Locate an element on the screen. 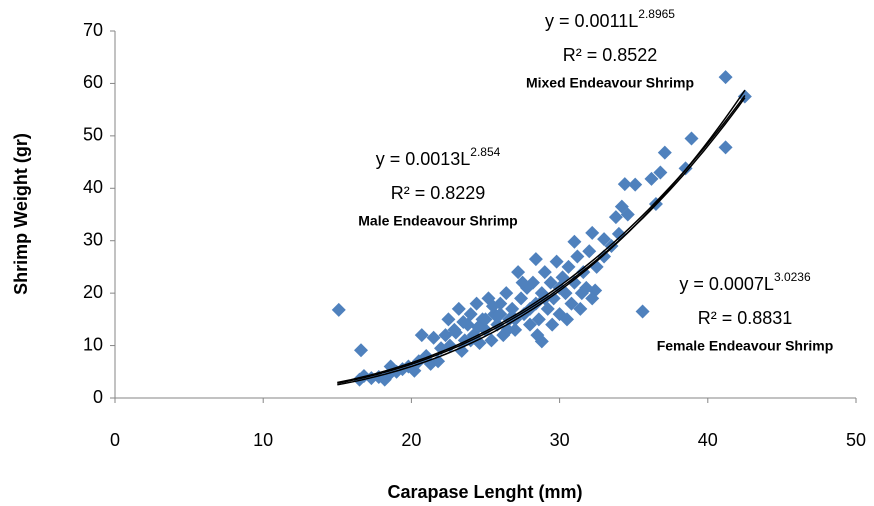 The width and height of the screenshot is (874, 506). y-tick-label: 60 is located at coordinates (93, 82).